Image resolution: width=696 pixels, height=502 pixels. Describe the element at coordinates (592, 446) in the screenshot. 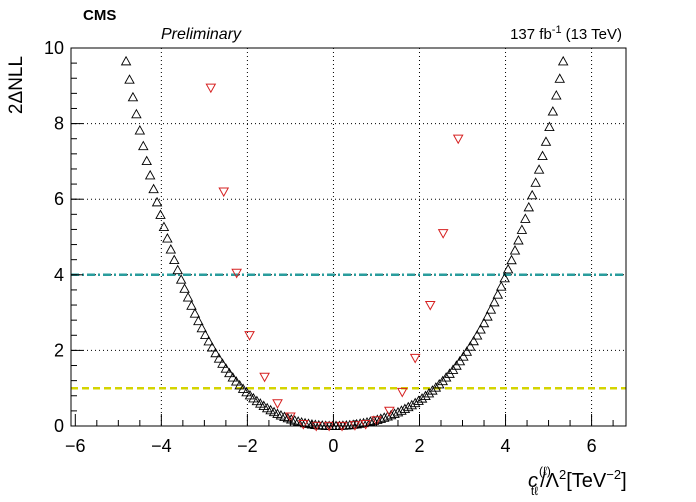

I see `x-tick-label: 6` at that location.